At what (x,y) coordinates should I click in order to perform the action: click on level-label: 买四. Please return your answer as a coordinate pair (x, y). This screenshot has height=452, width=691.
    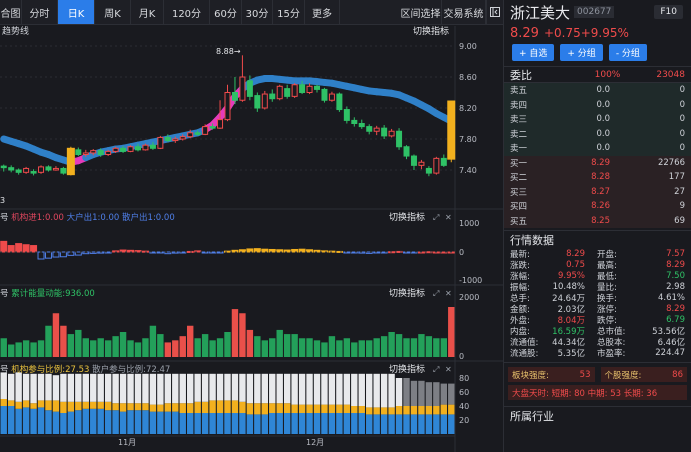
    Looking at the image, I should click on (519, 207).